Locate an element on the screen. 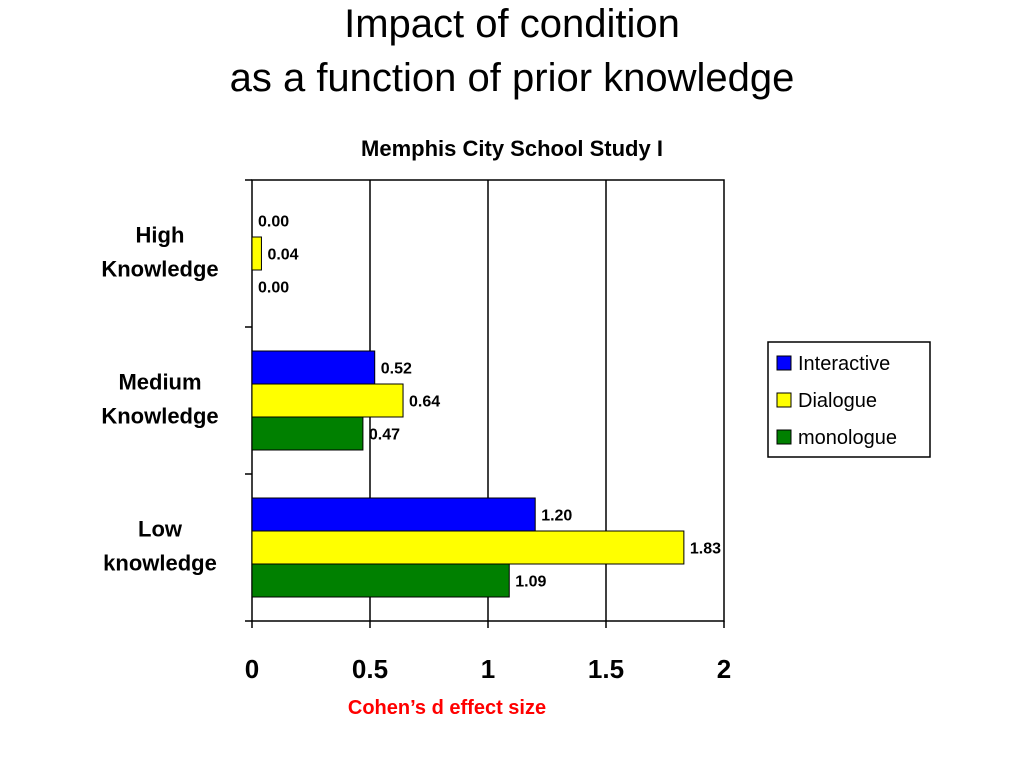 The width and height of the screenshot is (1024, 768). data-label: 0.52 is located at coordinates (396, 369).